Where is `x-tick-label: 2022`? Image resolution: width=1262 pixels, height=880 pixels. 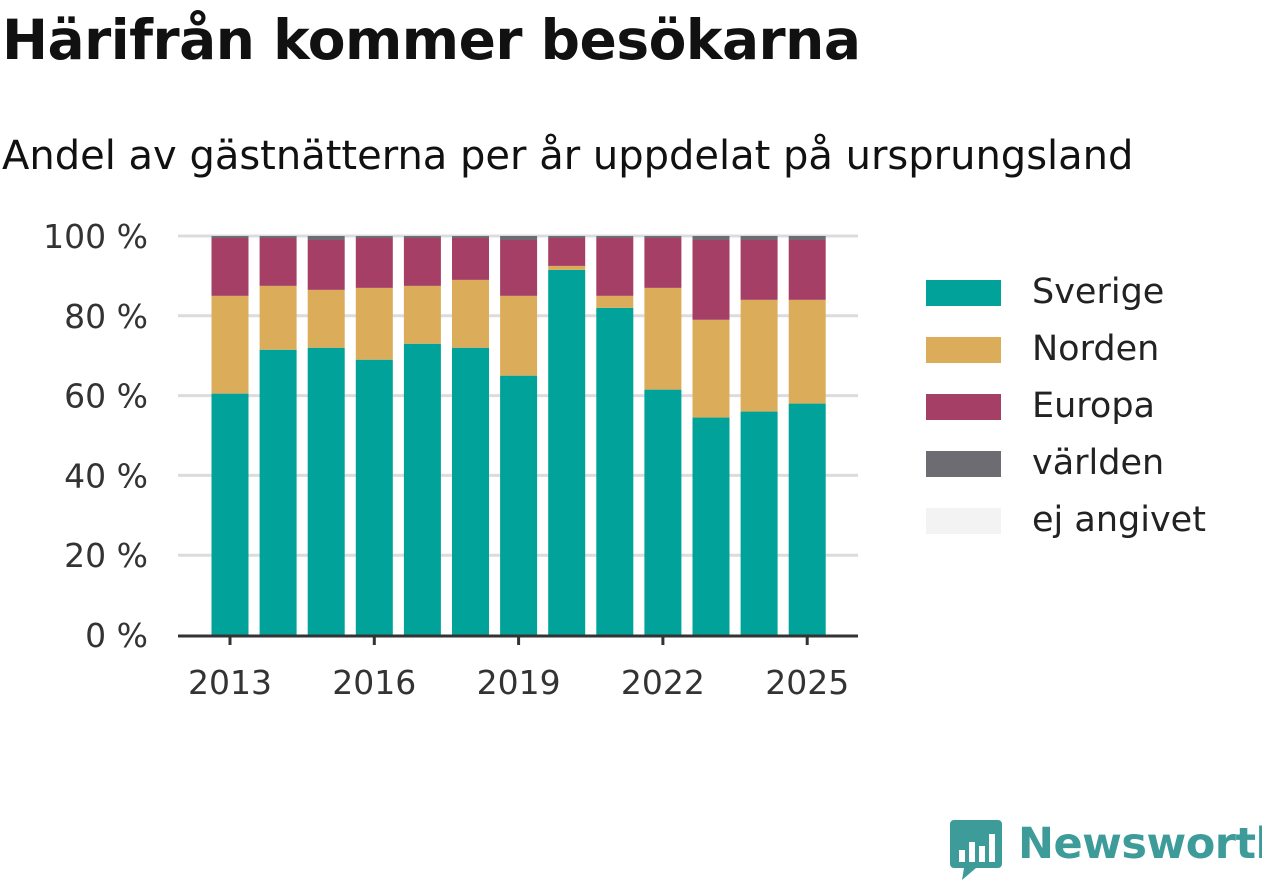 x-tick-label: 2022 is located at coordinates (663, 682).